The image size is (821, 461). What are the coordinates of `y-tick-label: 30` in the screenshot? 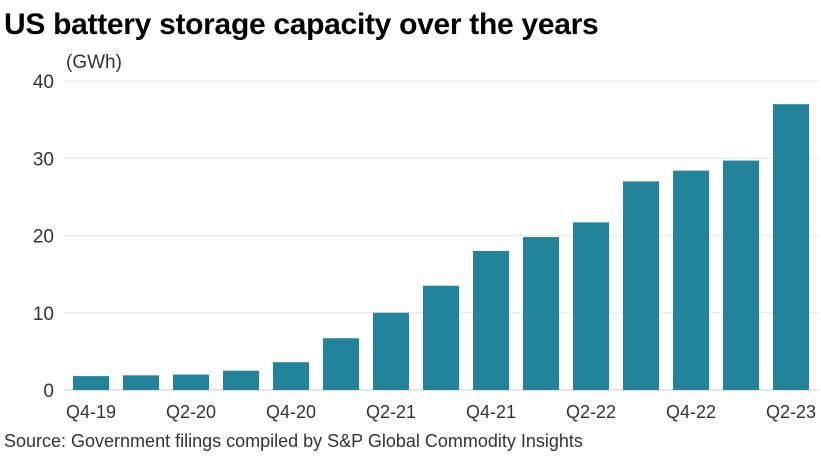 It's located at (43, 159).